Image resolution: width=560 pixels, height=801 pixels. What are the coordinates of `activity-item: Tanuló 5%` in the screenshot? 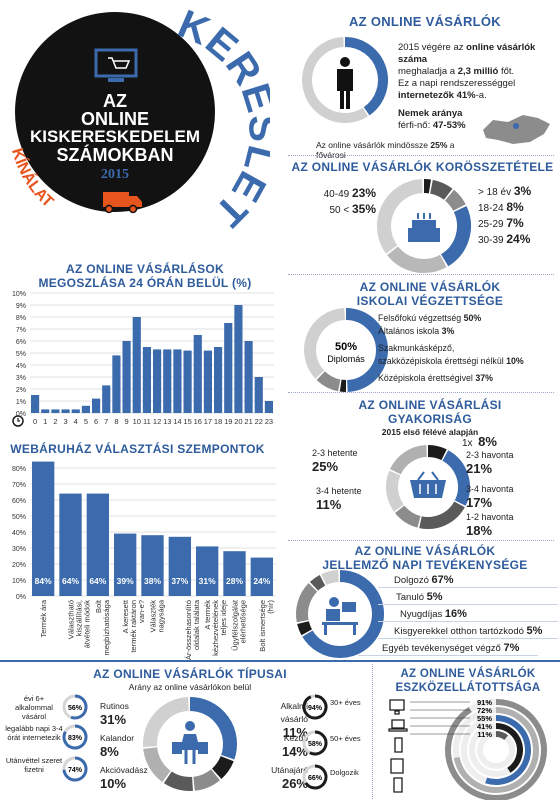 It's located at (419, 597).